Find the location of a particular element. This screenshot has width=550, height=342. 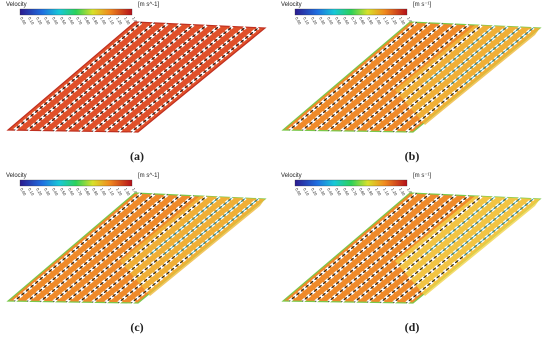

colorbar-title: Velocity is located at coordinates (16, 176).